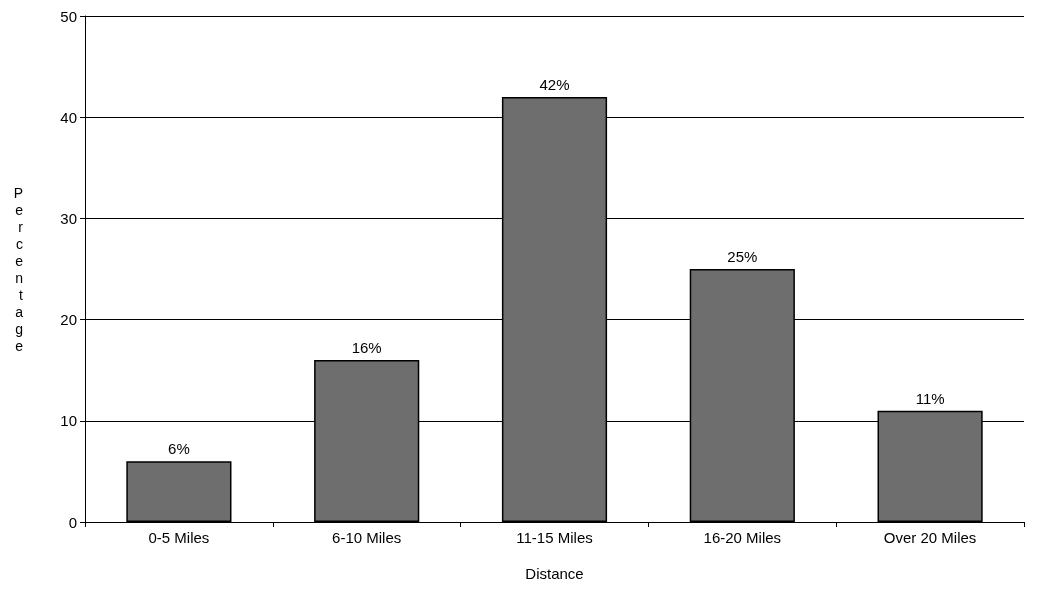 The image size is (1039, 592). I want to click on bar, so click(179, 491).